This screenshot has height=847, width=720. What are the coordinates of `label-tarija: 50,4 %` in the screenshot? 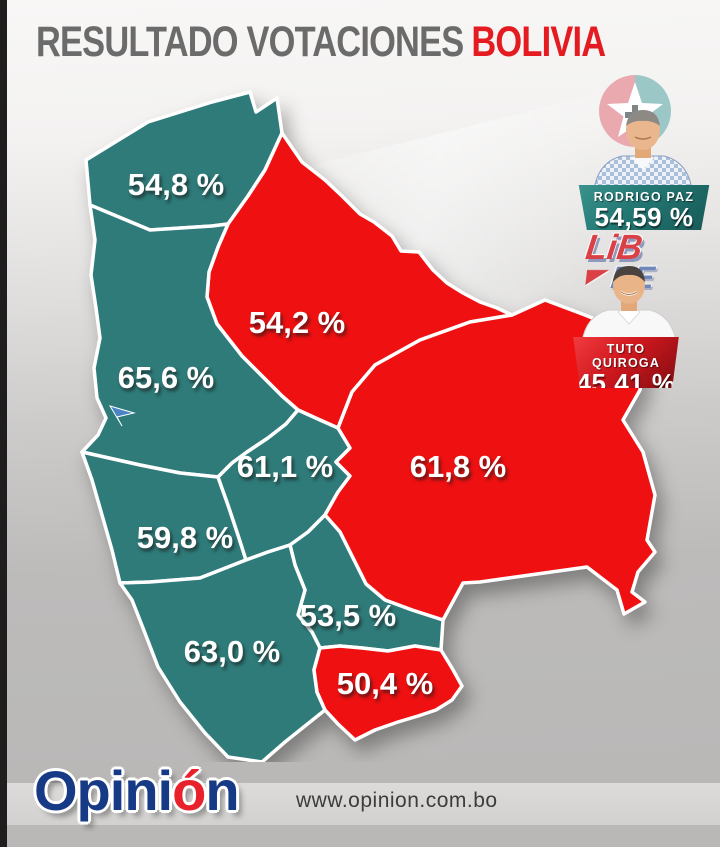 It's located at (385, 683).